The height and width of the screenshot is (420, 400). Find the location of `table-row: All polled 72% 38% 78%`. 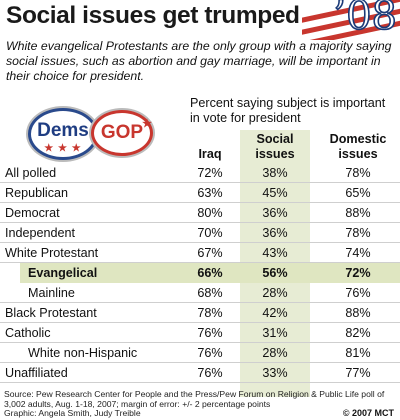

table-row: All polled 72% 38% 78% is located at coordinates (200, 173).